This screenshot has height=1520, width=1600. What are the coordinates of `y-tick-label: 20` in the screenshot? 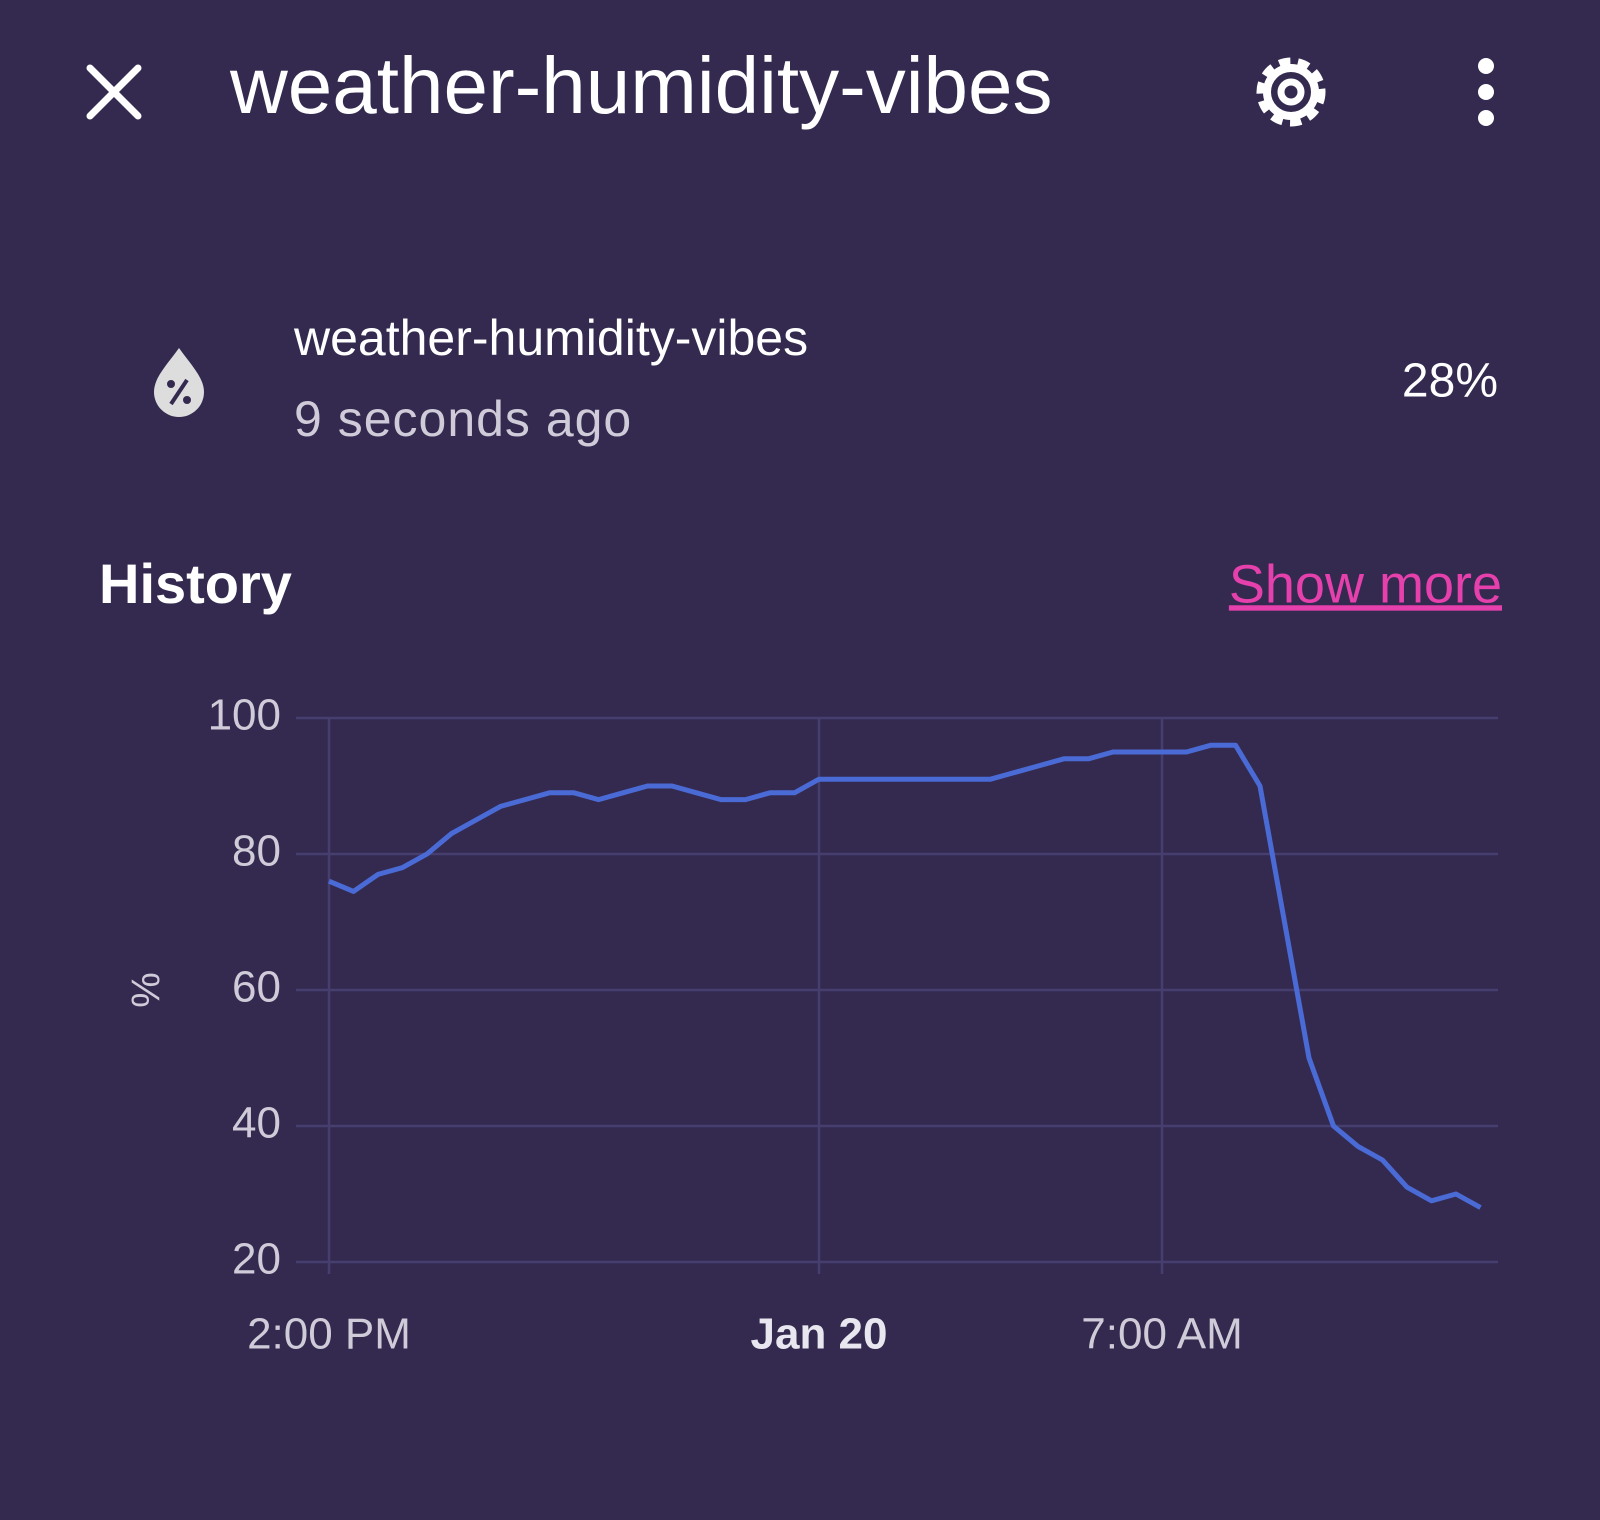 It's located at (256, 1259).